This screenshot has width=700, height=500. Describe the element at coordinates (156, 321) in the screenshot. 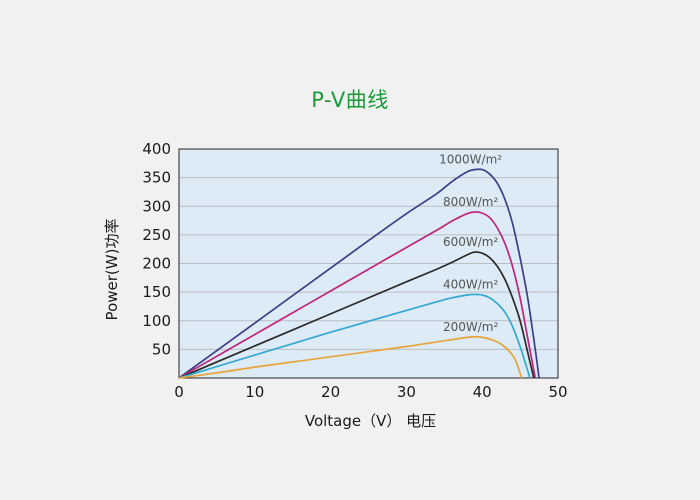

I see `y-tick-label: 100` at that location.